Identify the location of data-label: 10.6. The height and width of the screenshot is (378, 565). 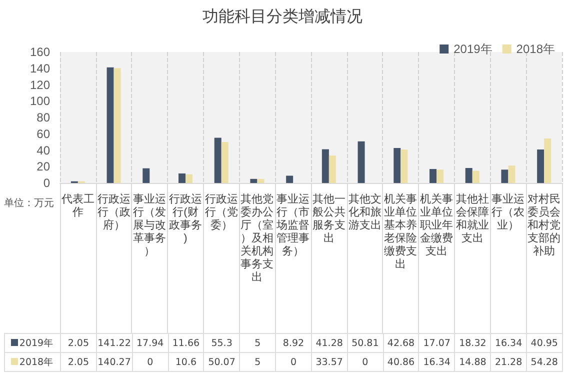
(186, 362).